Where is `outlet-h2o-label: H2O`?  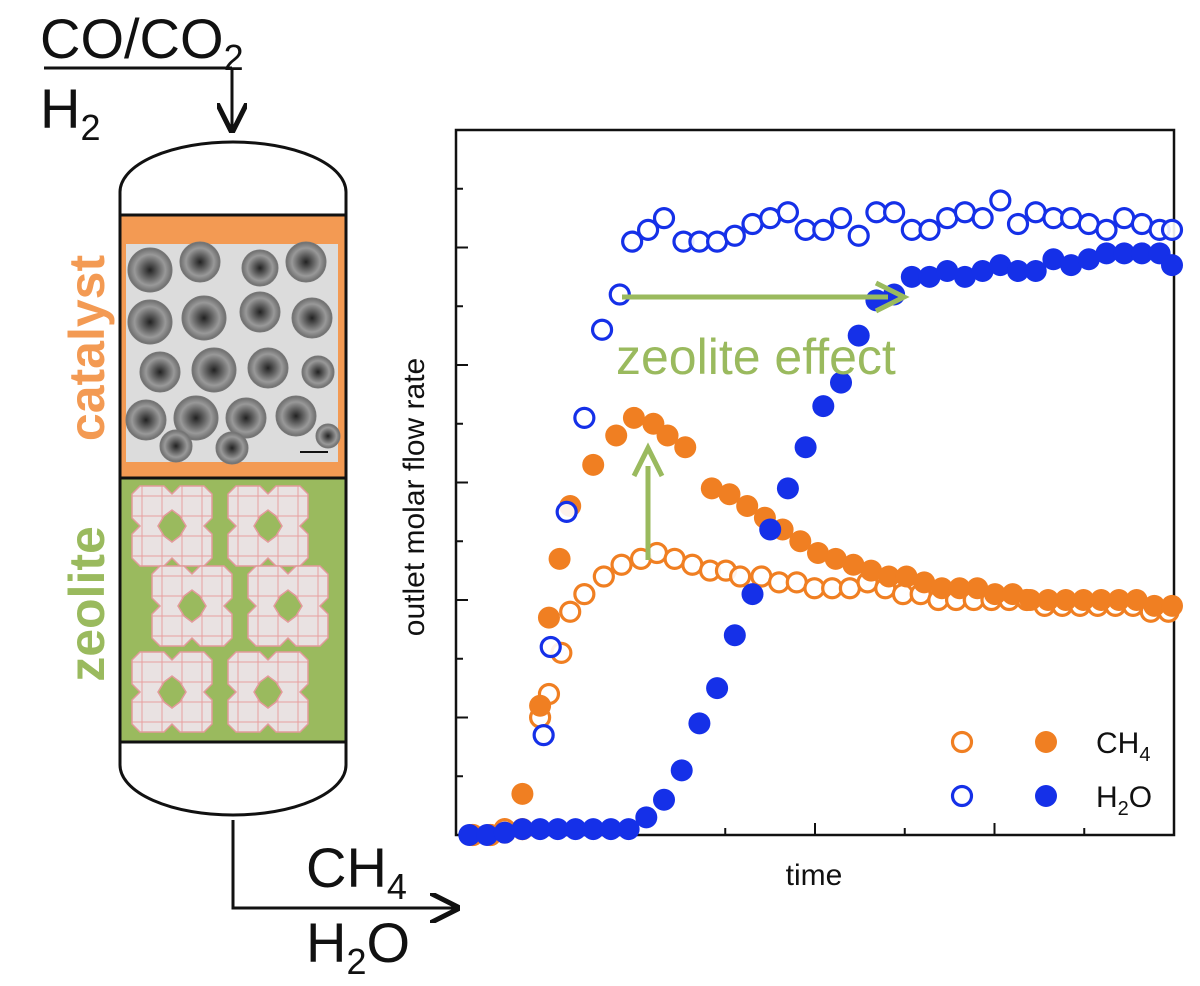
outlet-h2o-label: H2O is located at coordinates (358, 946).